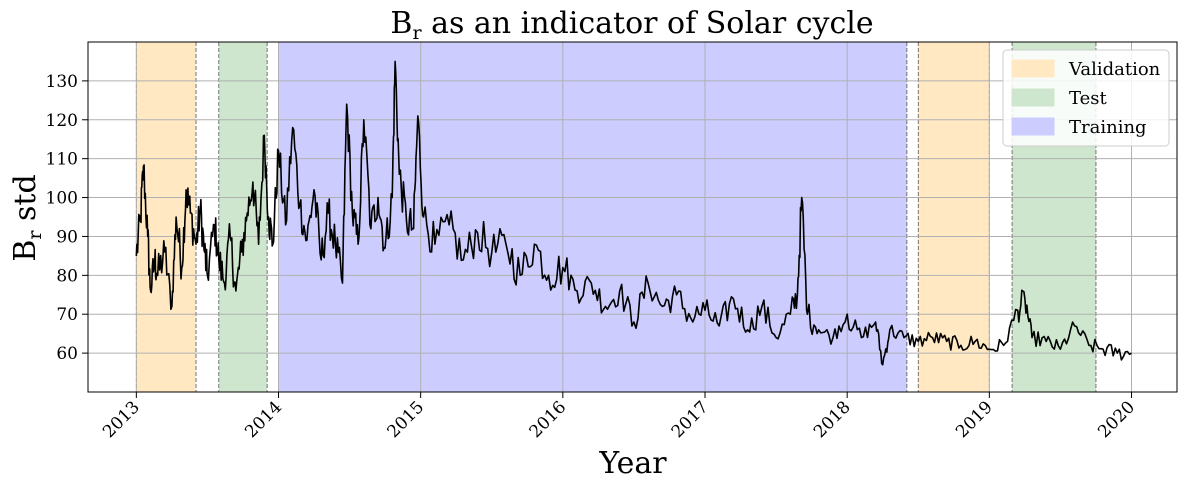  I want to click on y-tick-label-70: 70, so click(67, 315).